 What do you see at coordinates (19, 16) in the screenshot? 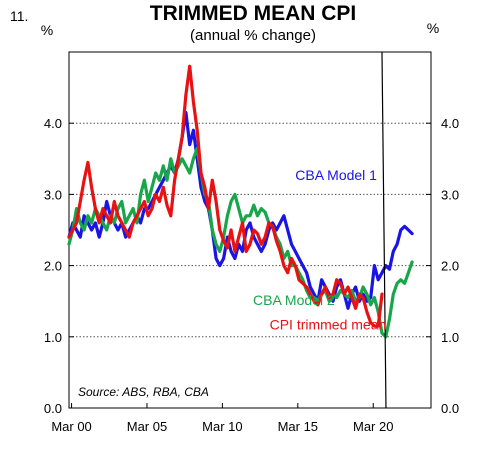
I see `figure-number: 11.` at bounding box center [19, 16].